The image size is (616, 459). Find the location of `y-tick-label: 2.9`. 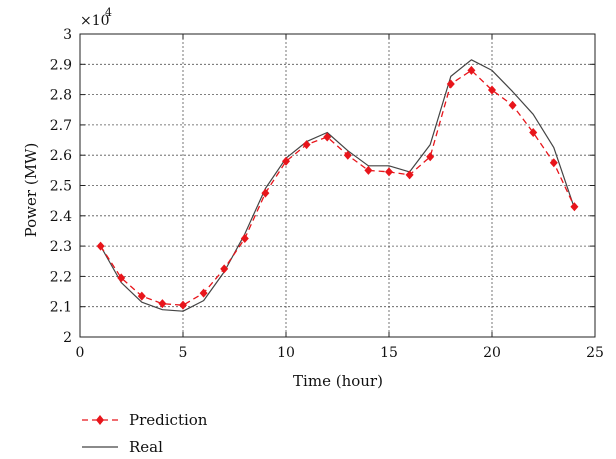

y-tick-label: 2.9 is located at coordinates (61, 65).